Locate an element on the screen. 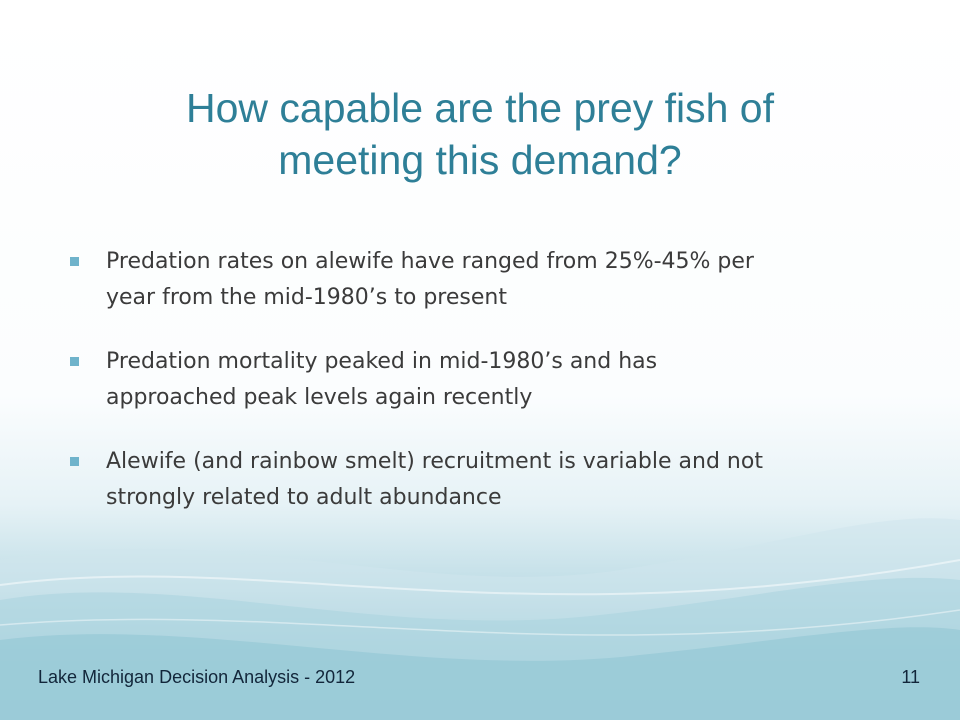 This screenshot has width=960, height=720. page-number: 11 is located at coordinates (910, 677).